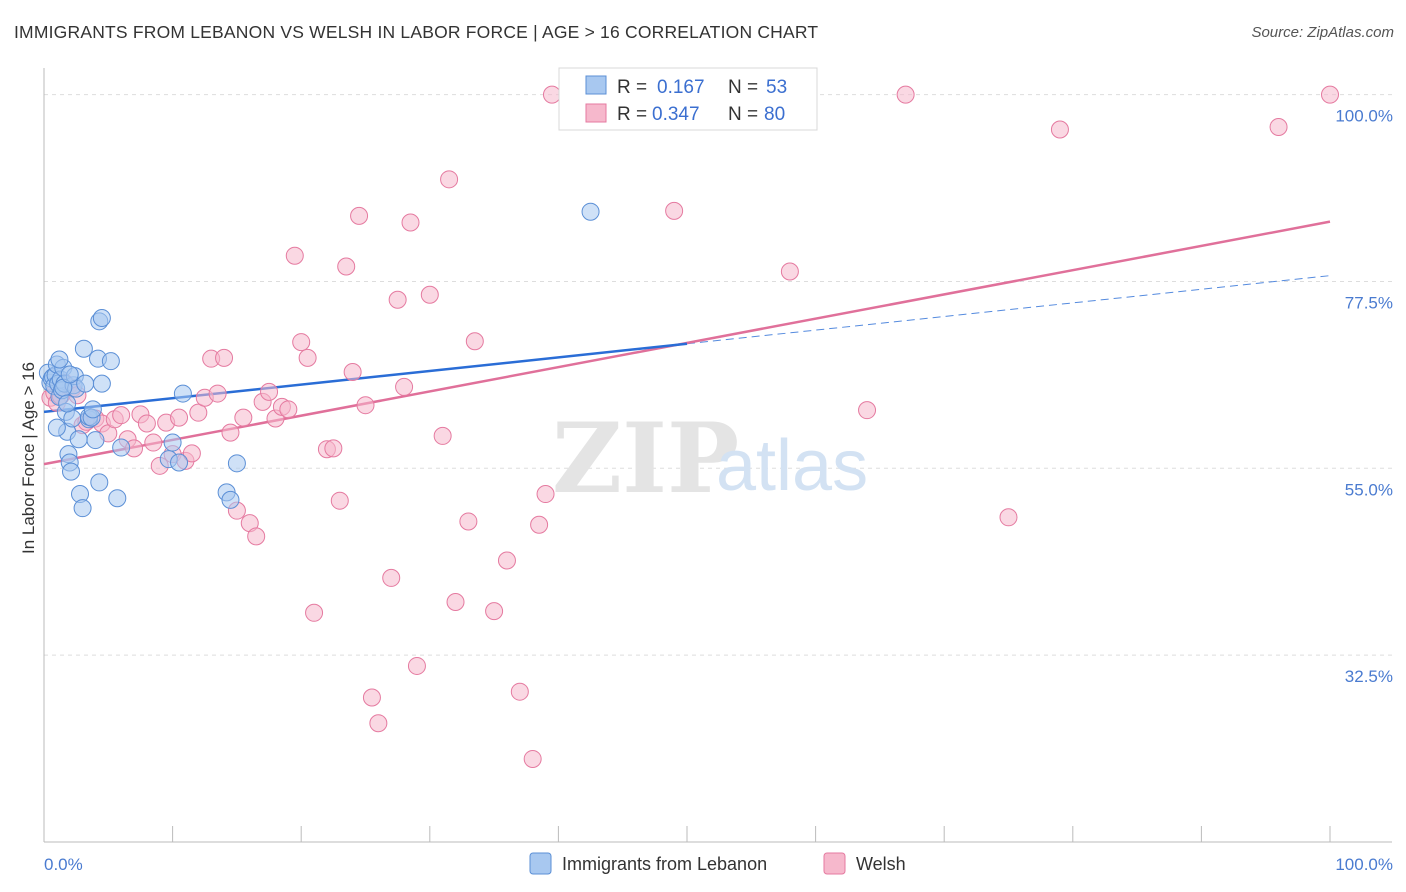 The height and width of the screenshot is (892, 1406). Describe the element at coordinates (688, 99) in the screenshot. I see `legend-box: R = 0.167 N = 53 R = 0.347 N = 80` at that location.